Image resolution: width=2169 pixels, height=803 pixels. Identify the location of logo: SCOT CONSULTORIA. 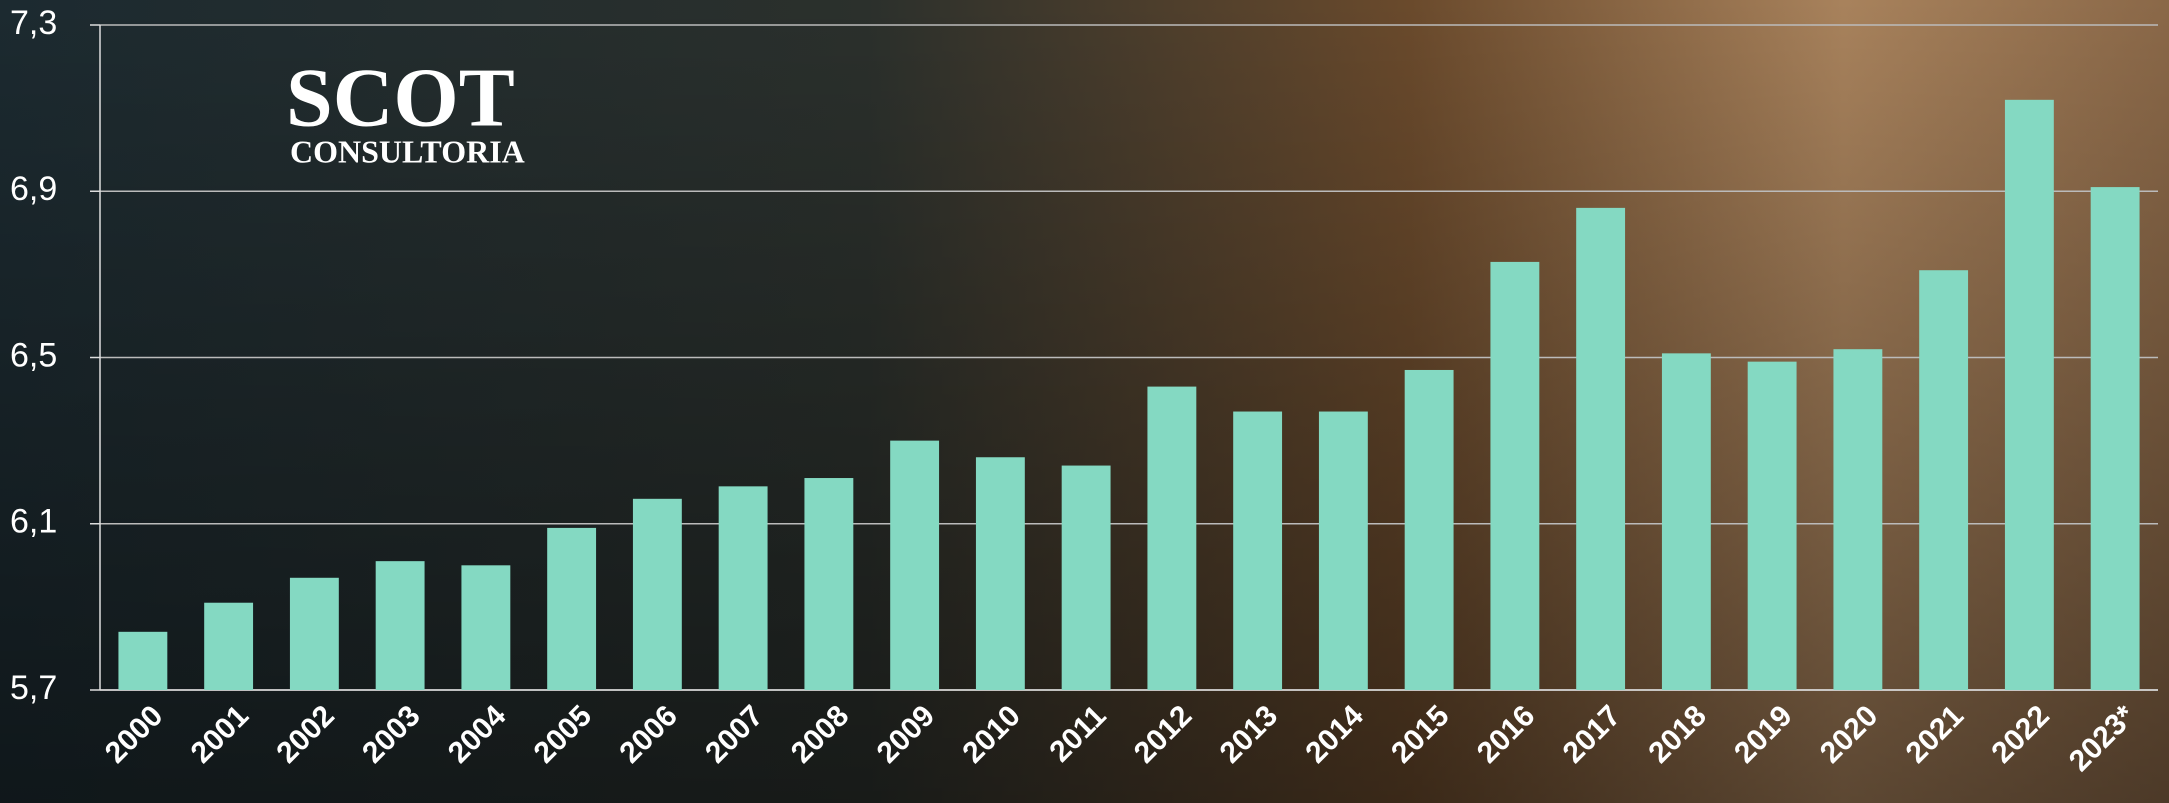
(405, 110).